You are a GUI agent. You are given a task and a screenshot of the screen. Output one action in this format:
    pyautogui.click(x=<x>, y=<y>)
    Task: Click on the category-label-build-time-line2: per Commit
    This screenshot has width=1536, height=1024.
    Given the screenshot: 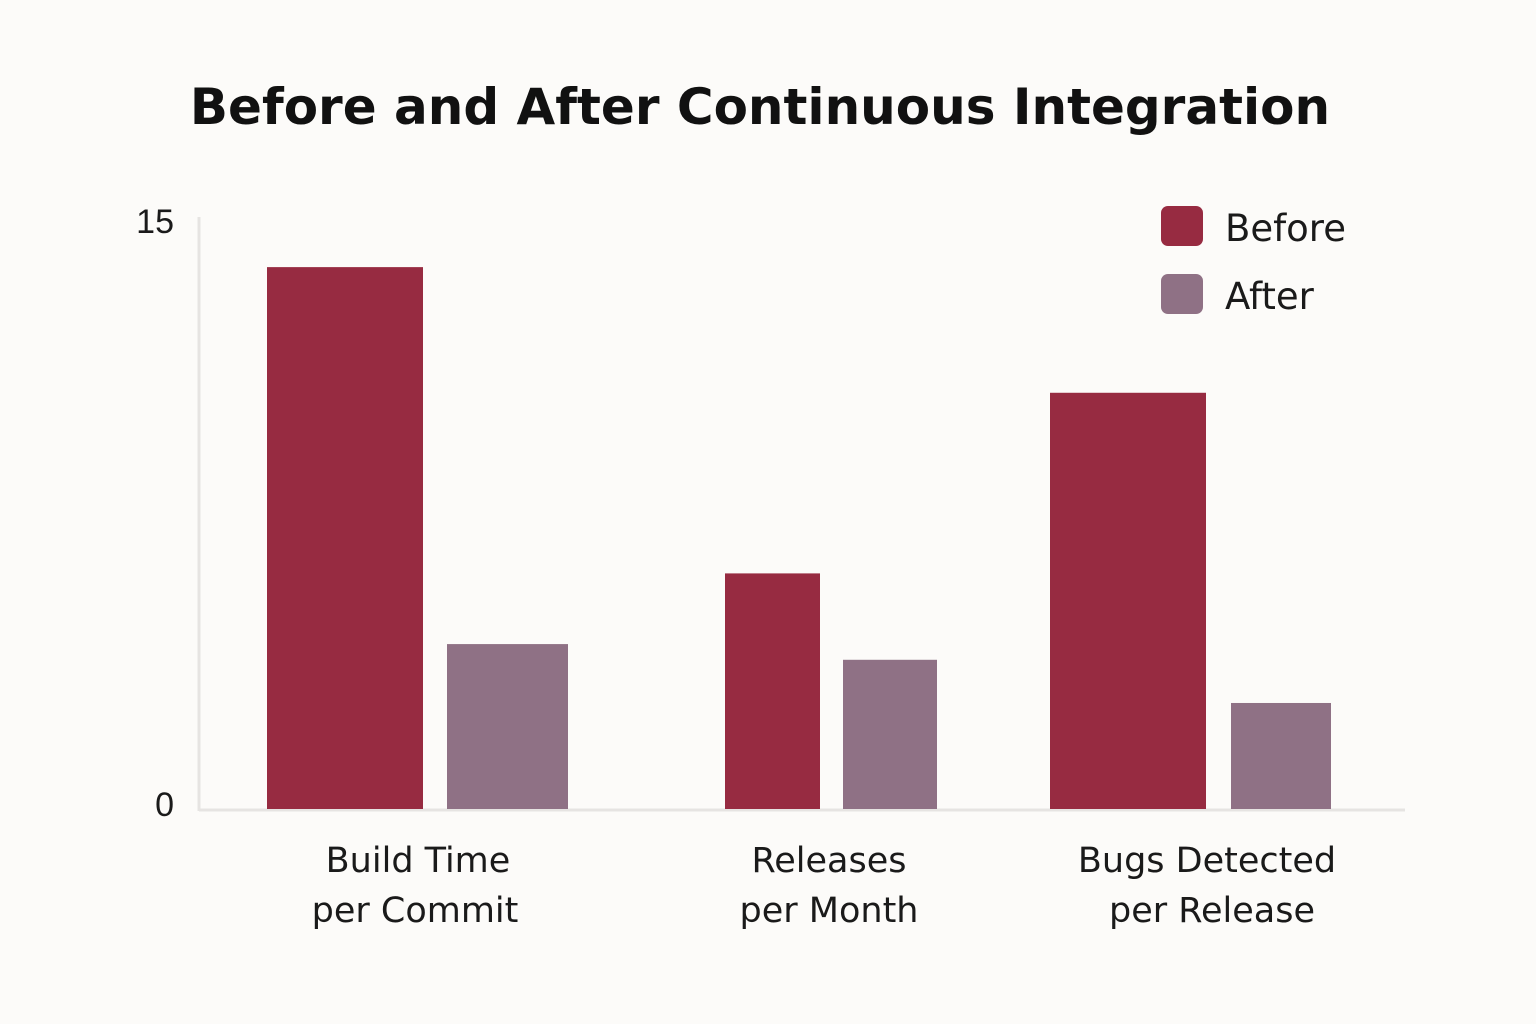 What is the action you would take?
    pyautogui.click(x=415, y=911)
    